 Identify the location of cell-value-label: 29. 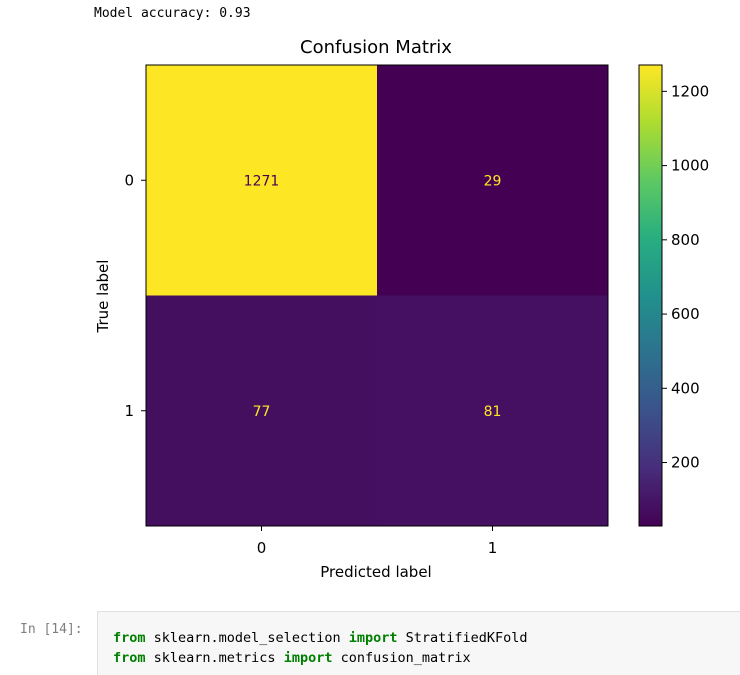
(493, 181).